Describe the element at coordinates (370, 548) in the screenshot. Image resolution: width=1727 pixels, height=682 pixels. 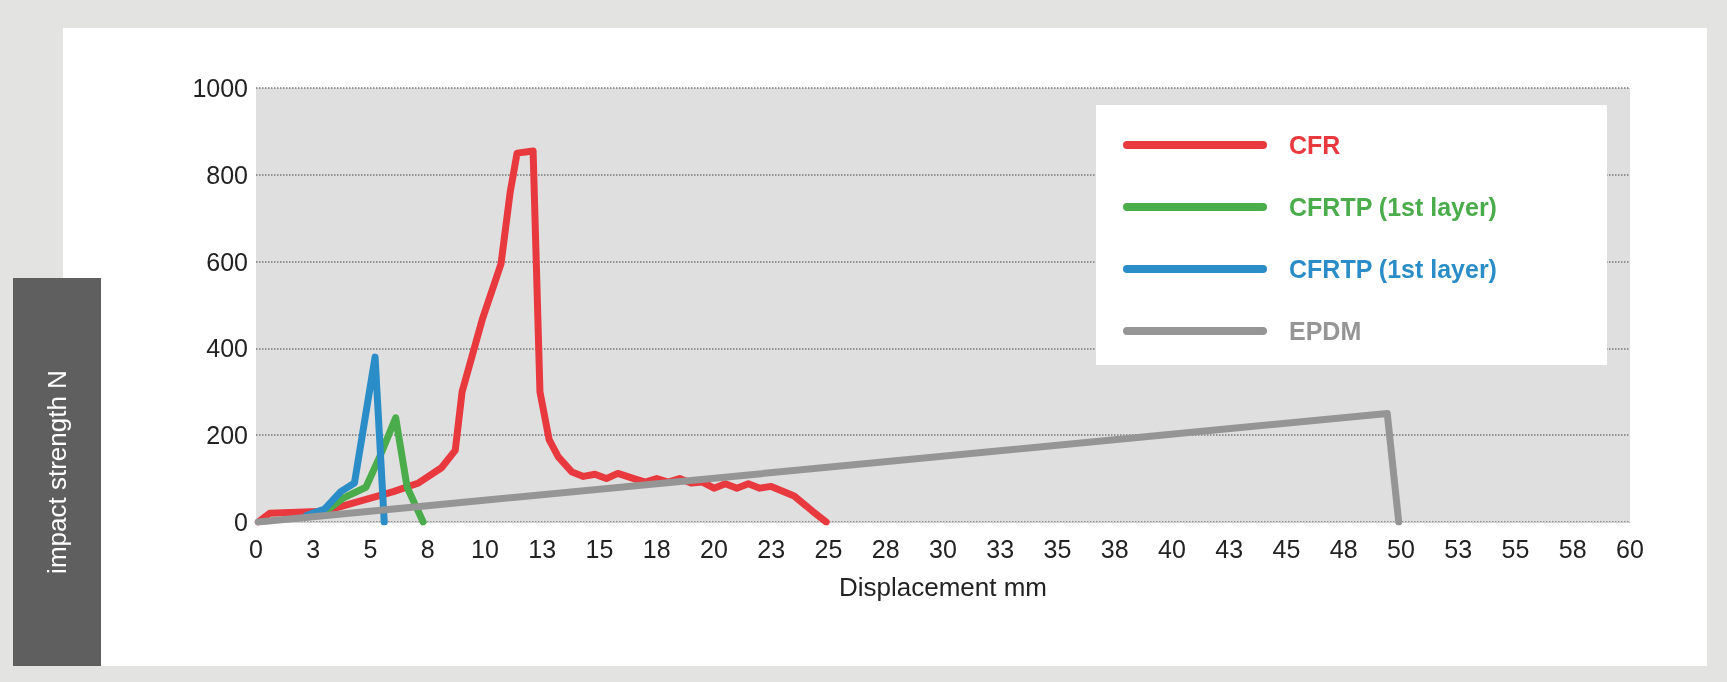
I see `x-tick-label: 5` at that location.